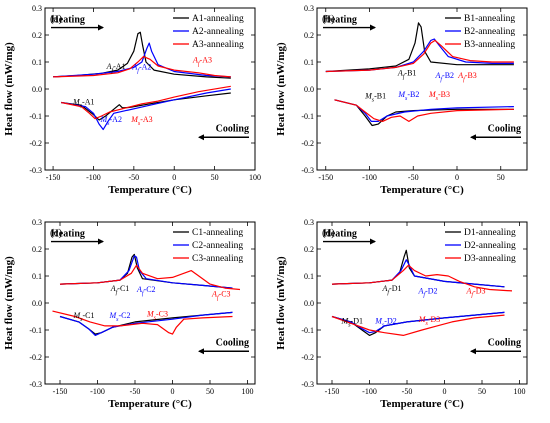 The width and height of the screenshot is (550, 423). What do you see at coordinates (202, 62) in the screenshot?
I see `annotation-label: Af-A3` at bounding box center [202, 62].